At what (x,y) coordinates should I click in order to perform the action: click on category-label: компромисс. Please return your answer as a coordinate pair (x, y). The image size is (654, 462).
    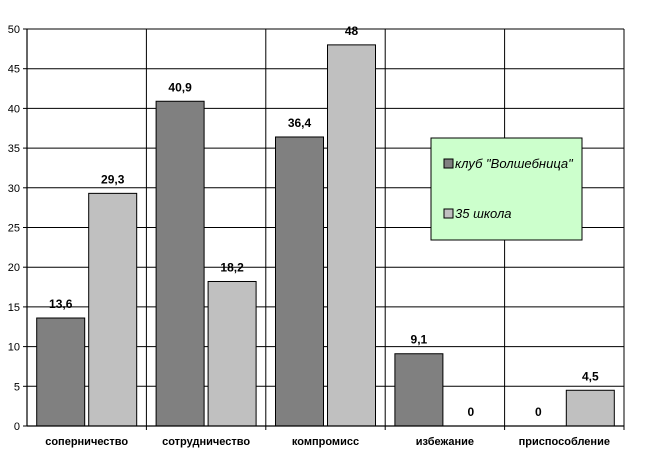
    Looking at the image, I should click on (325, 442).